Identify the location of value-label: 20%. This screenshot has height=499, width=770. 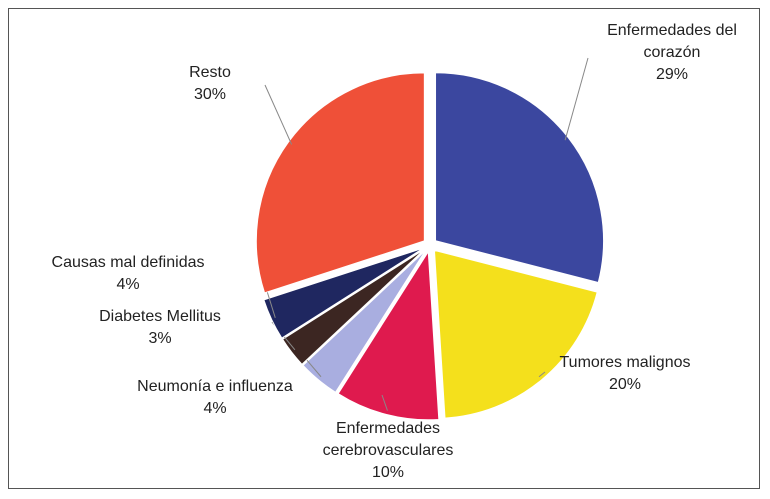
(625, 384).